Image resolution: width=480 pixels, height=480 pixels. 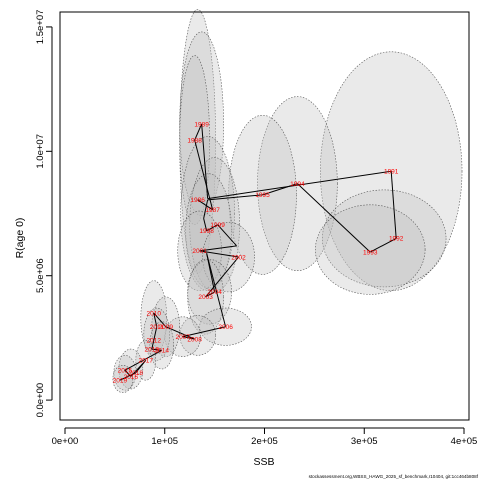 I want to click on year-label-2013: 2013, so click(x=152, y=349).